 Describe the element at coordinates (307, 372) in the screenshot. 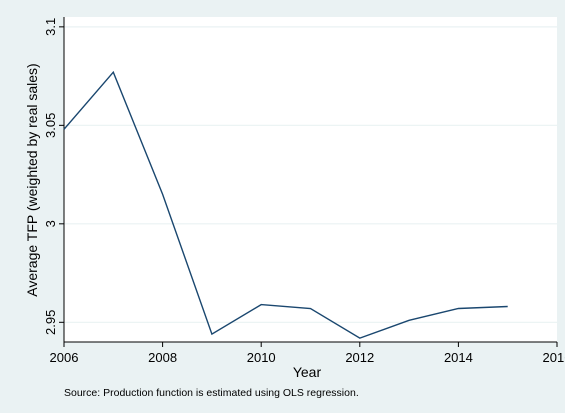

I see `x-axis-title: Year` at that location.